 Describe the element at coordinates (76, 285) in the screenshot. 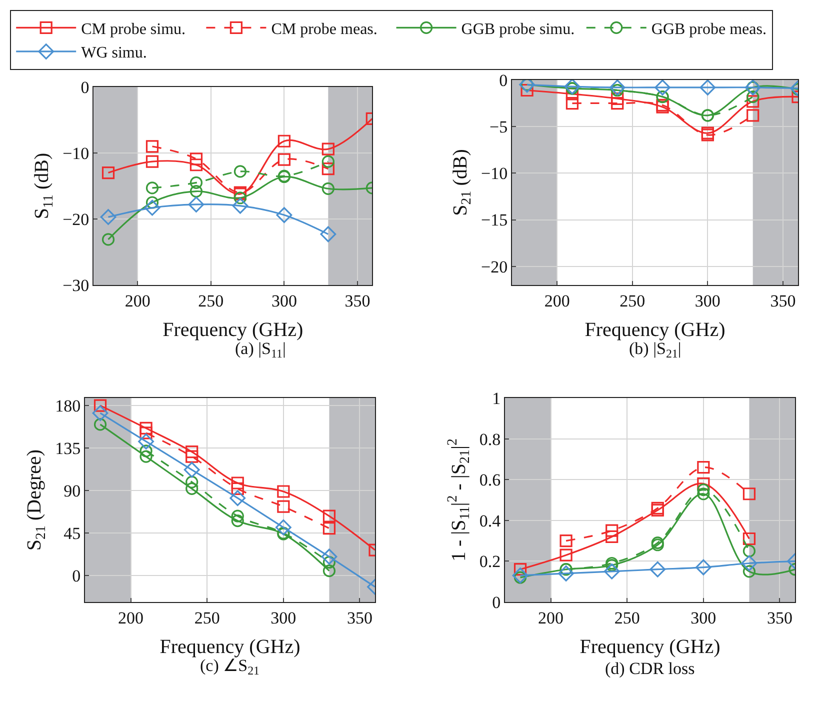

I see `y-tick-label: −30` at that location.